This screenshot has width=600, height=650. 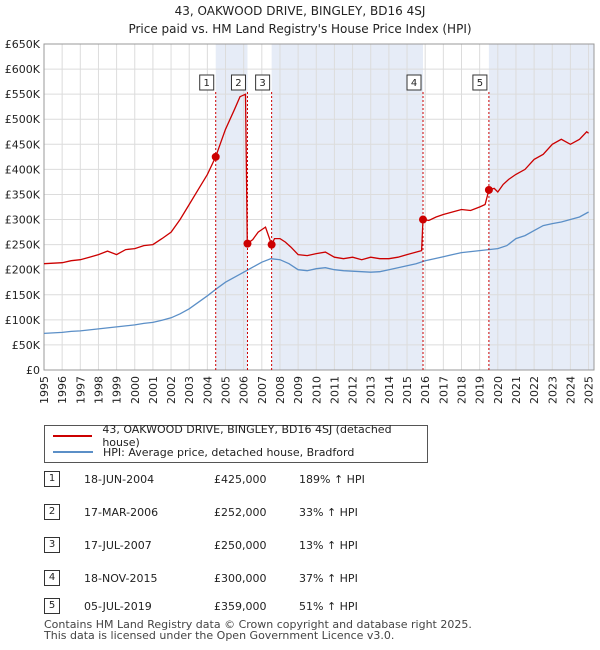 What do you see at coordinates (23, 220) in the screenshot?
I see `y-tick-label: £300K` at bounding box center [23, 220].